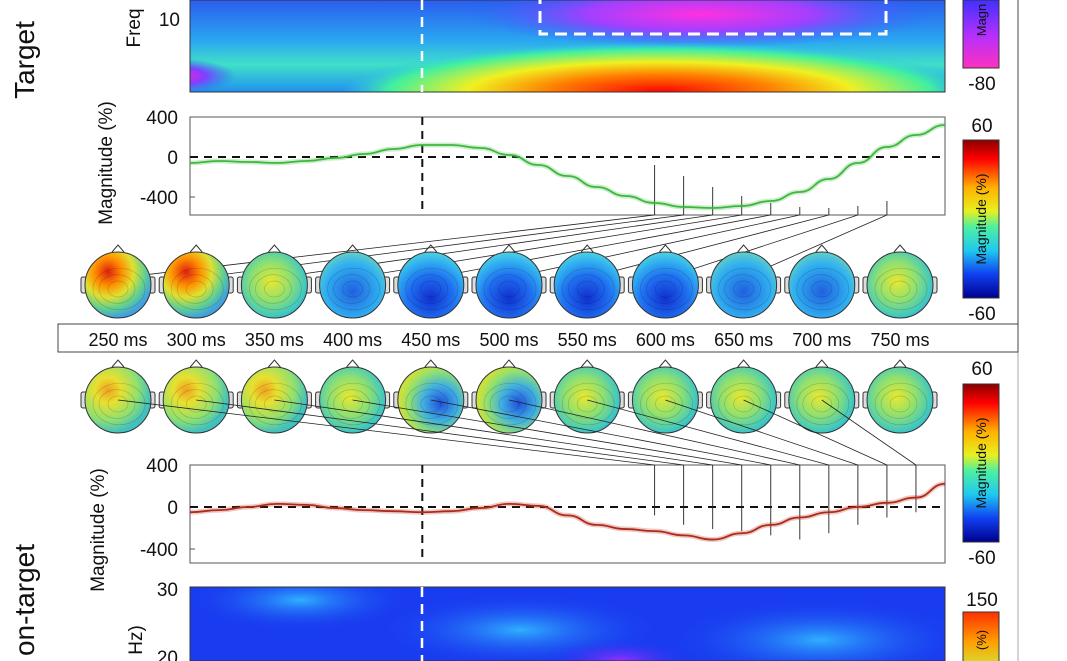 Image resolution: width=1067 pixels, height=661 pixels. What do you see at coordinates (24, 600) in the screenshot?
I see `panel-label-nontarget: on-target` at bounding box center [24, 600].